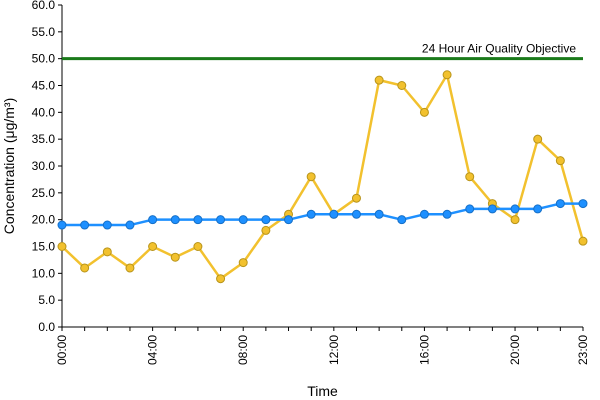  I want to click on y-tick-label: 45.0, so click(44, 86).